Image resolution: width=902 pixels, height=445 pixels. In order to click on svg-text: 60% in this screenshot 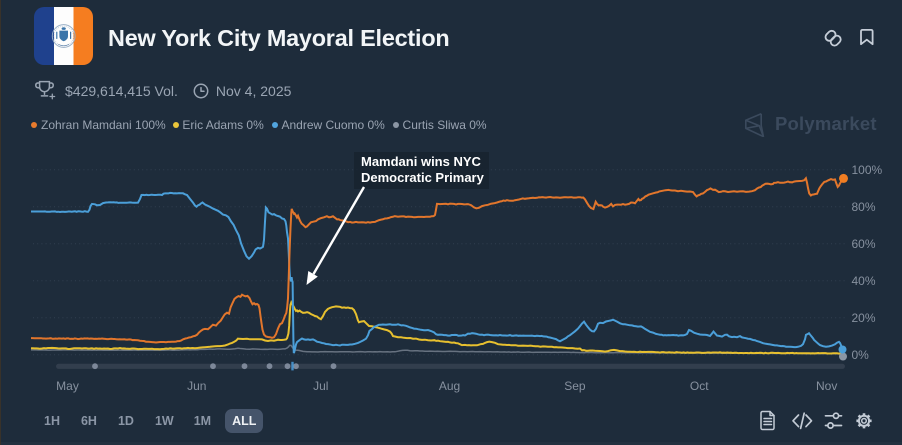, I will do `click(864, 244)`.